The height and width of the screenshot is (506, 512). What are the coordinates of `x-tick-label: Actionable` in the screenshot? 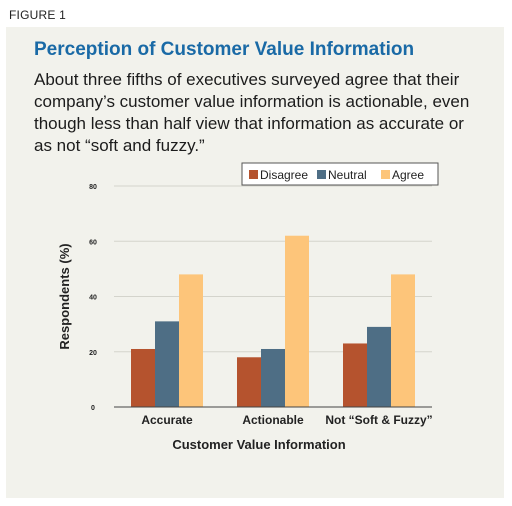 It's located at (273, 420).